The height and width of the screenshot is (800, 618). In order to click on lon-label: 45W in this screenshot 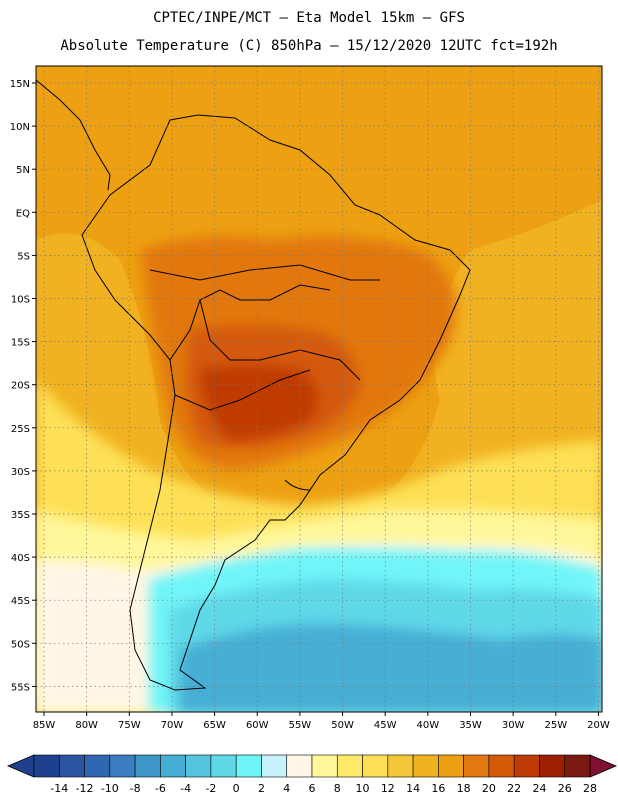, I will do `click(385, 725)`.